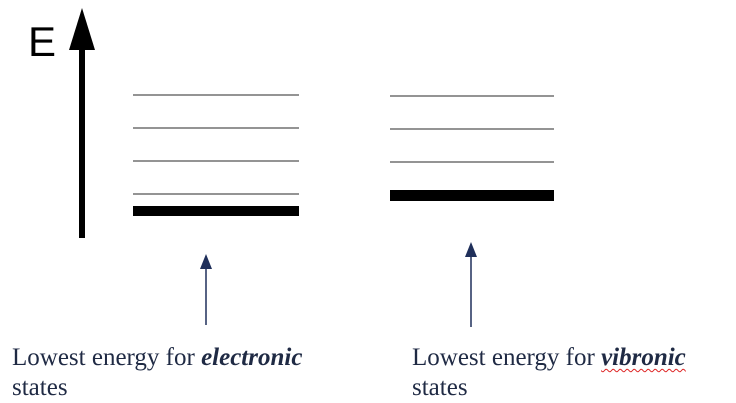 The height and width of the screenshot is (403, 736). I want to click on vibronic-pointer-arrow, so click(471, 284).